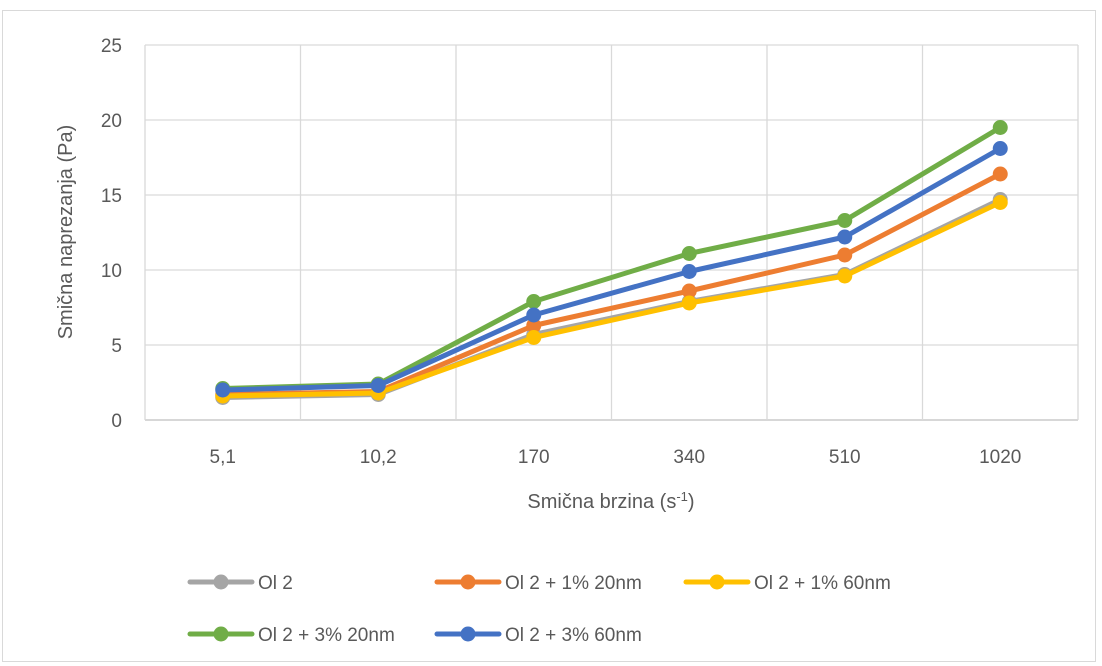  I want to click on legend-item: Ol 2, so click(240, 583).